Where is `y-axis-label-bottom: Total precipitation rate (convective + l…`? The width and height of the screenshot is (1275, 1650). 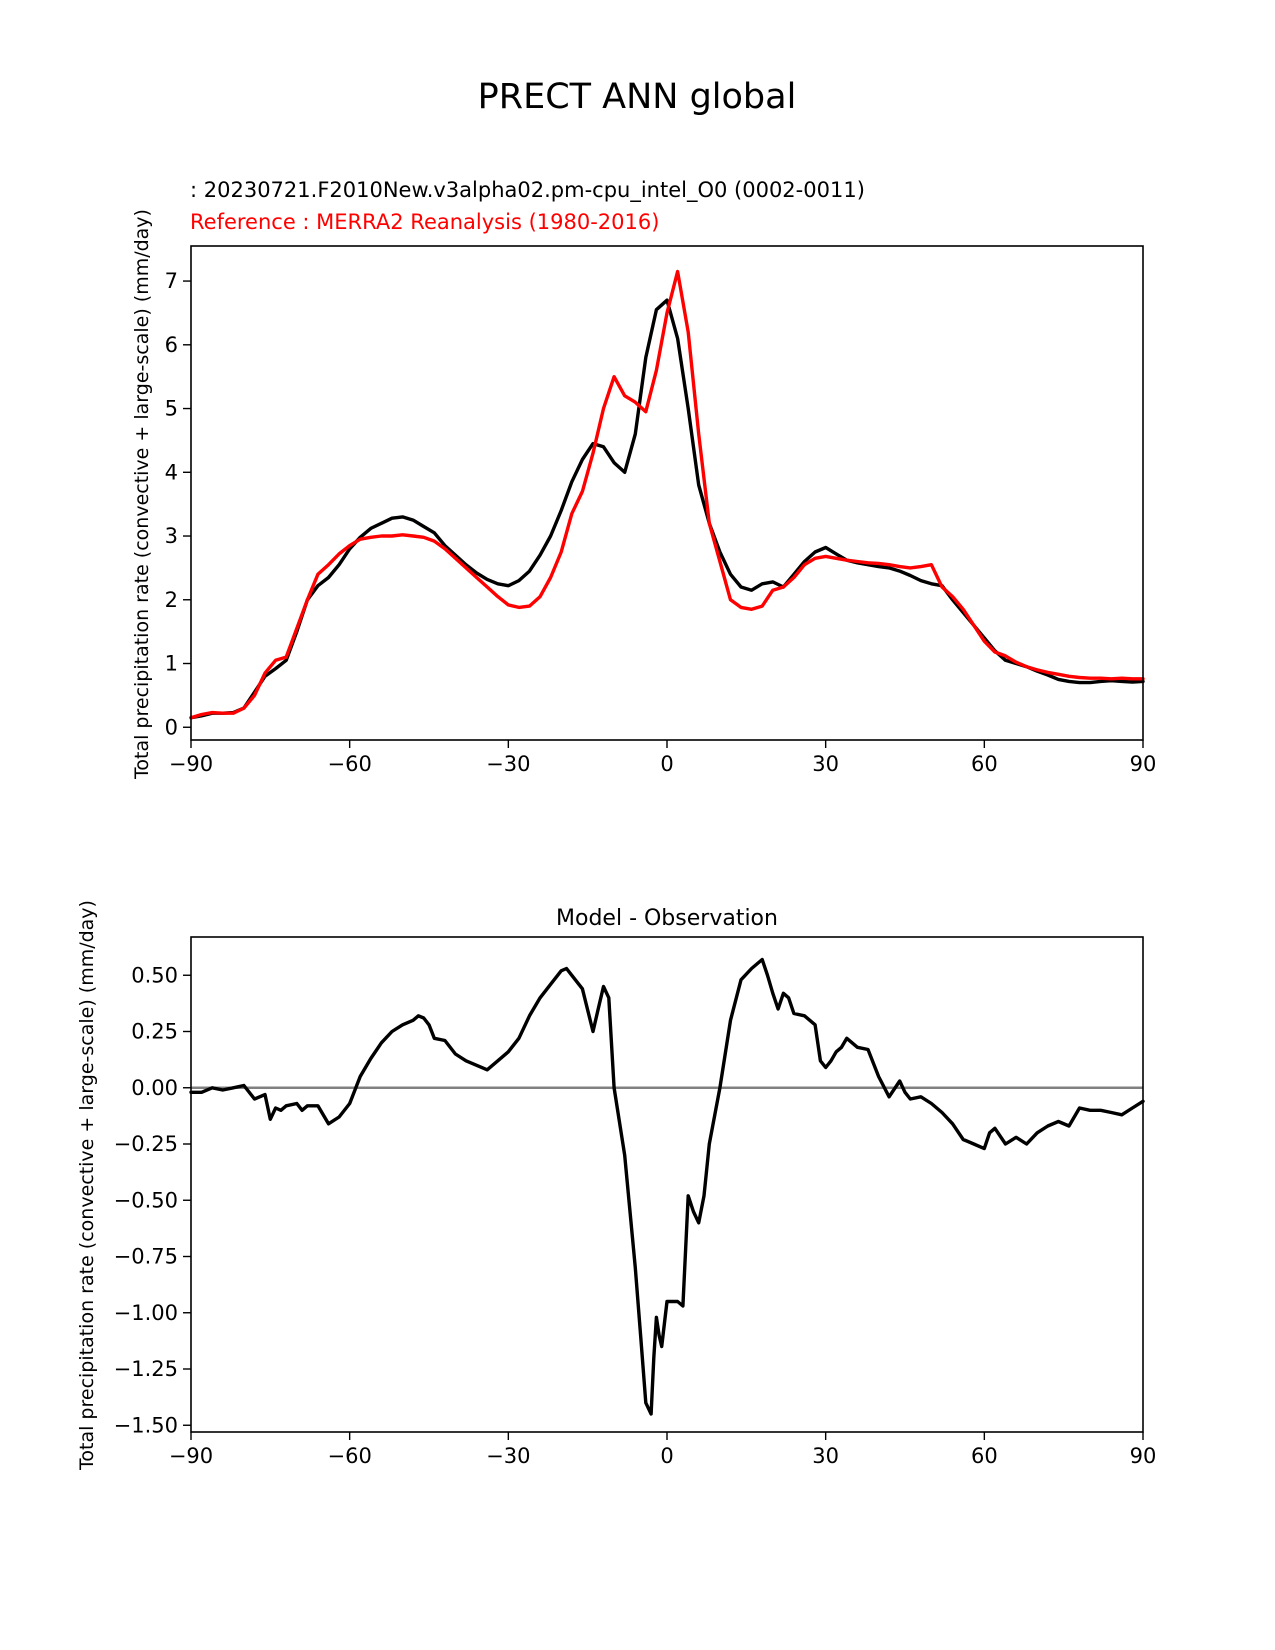
y-axis-label-bottom: Total precipitation rate (convective + l… is located at coordinates (87, 1185).